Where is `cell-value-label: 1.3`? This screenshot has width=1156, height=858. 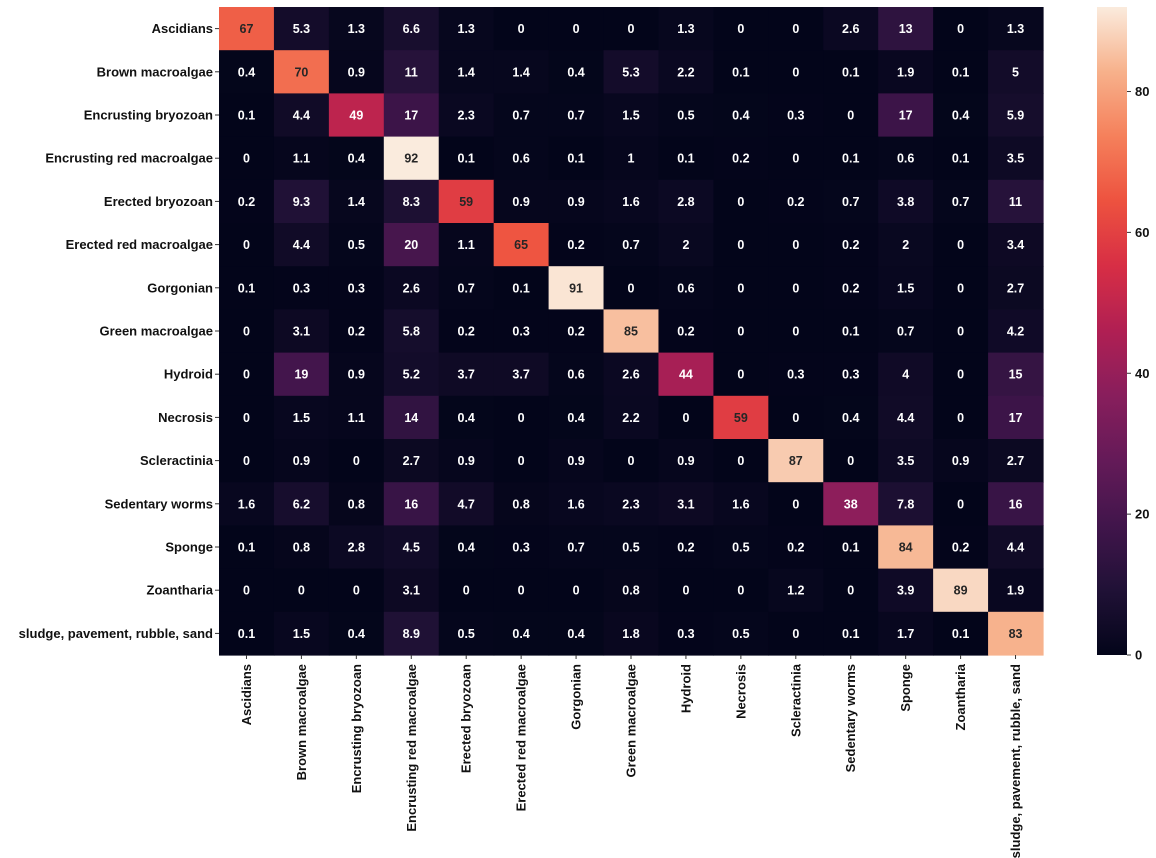 cell-value-label: 1.3 is located at coordinates (1015, 29).